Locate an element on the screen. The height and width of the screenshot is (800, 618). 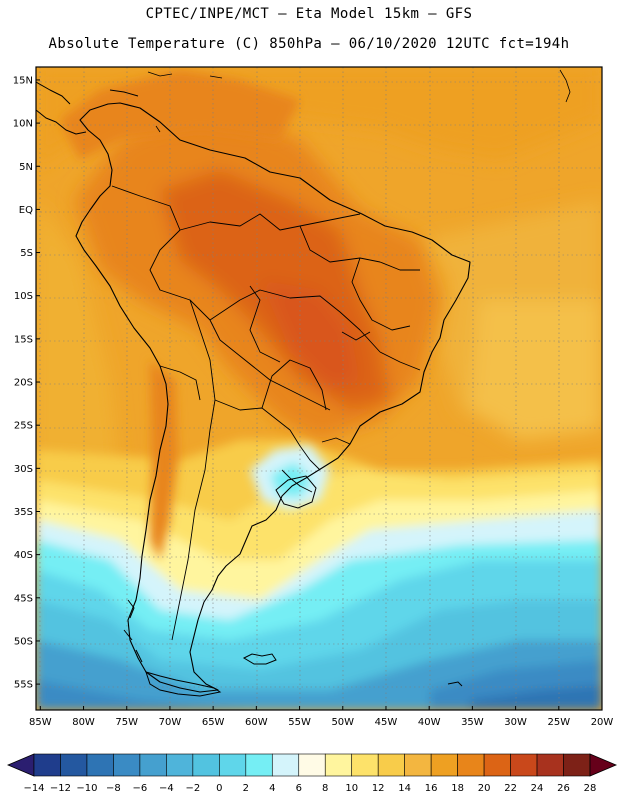
central-america-coastline is located at coordinates (87, 108).